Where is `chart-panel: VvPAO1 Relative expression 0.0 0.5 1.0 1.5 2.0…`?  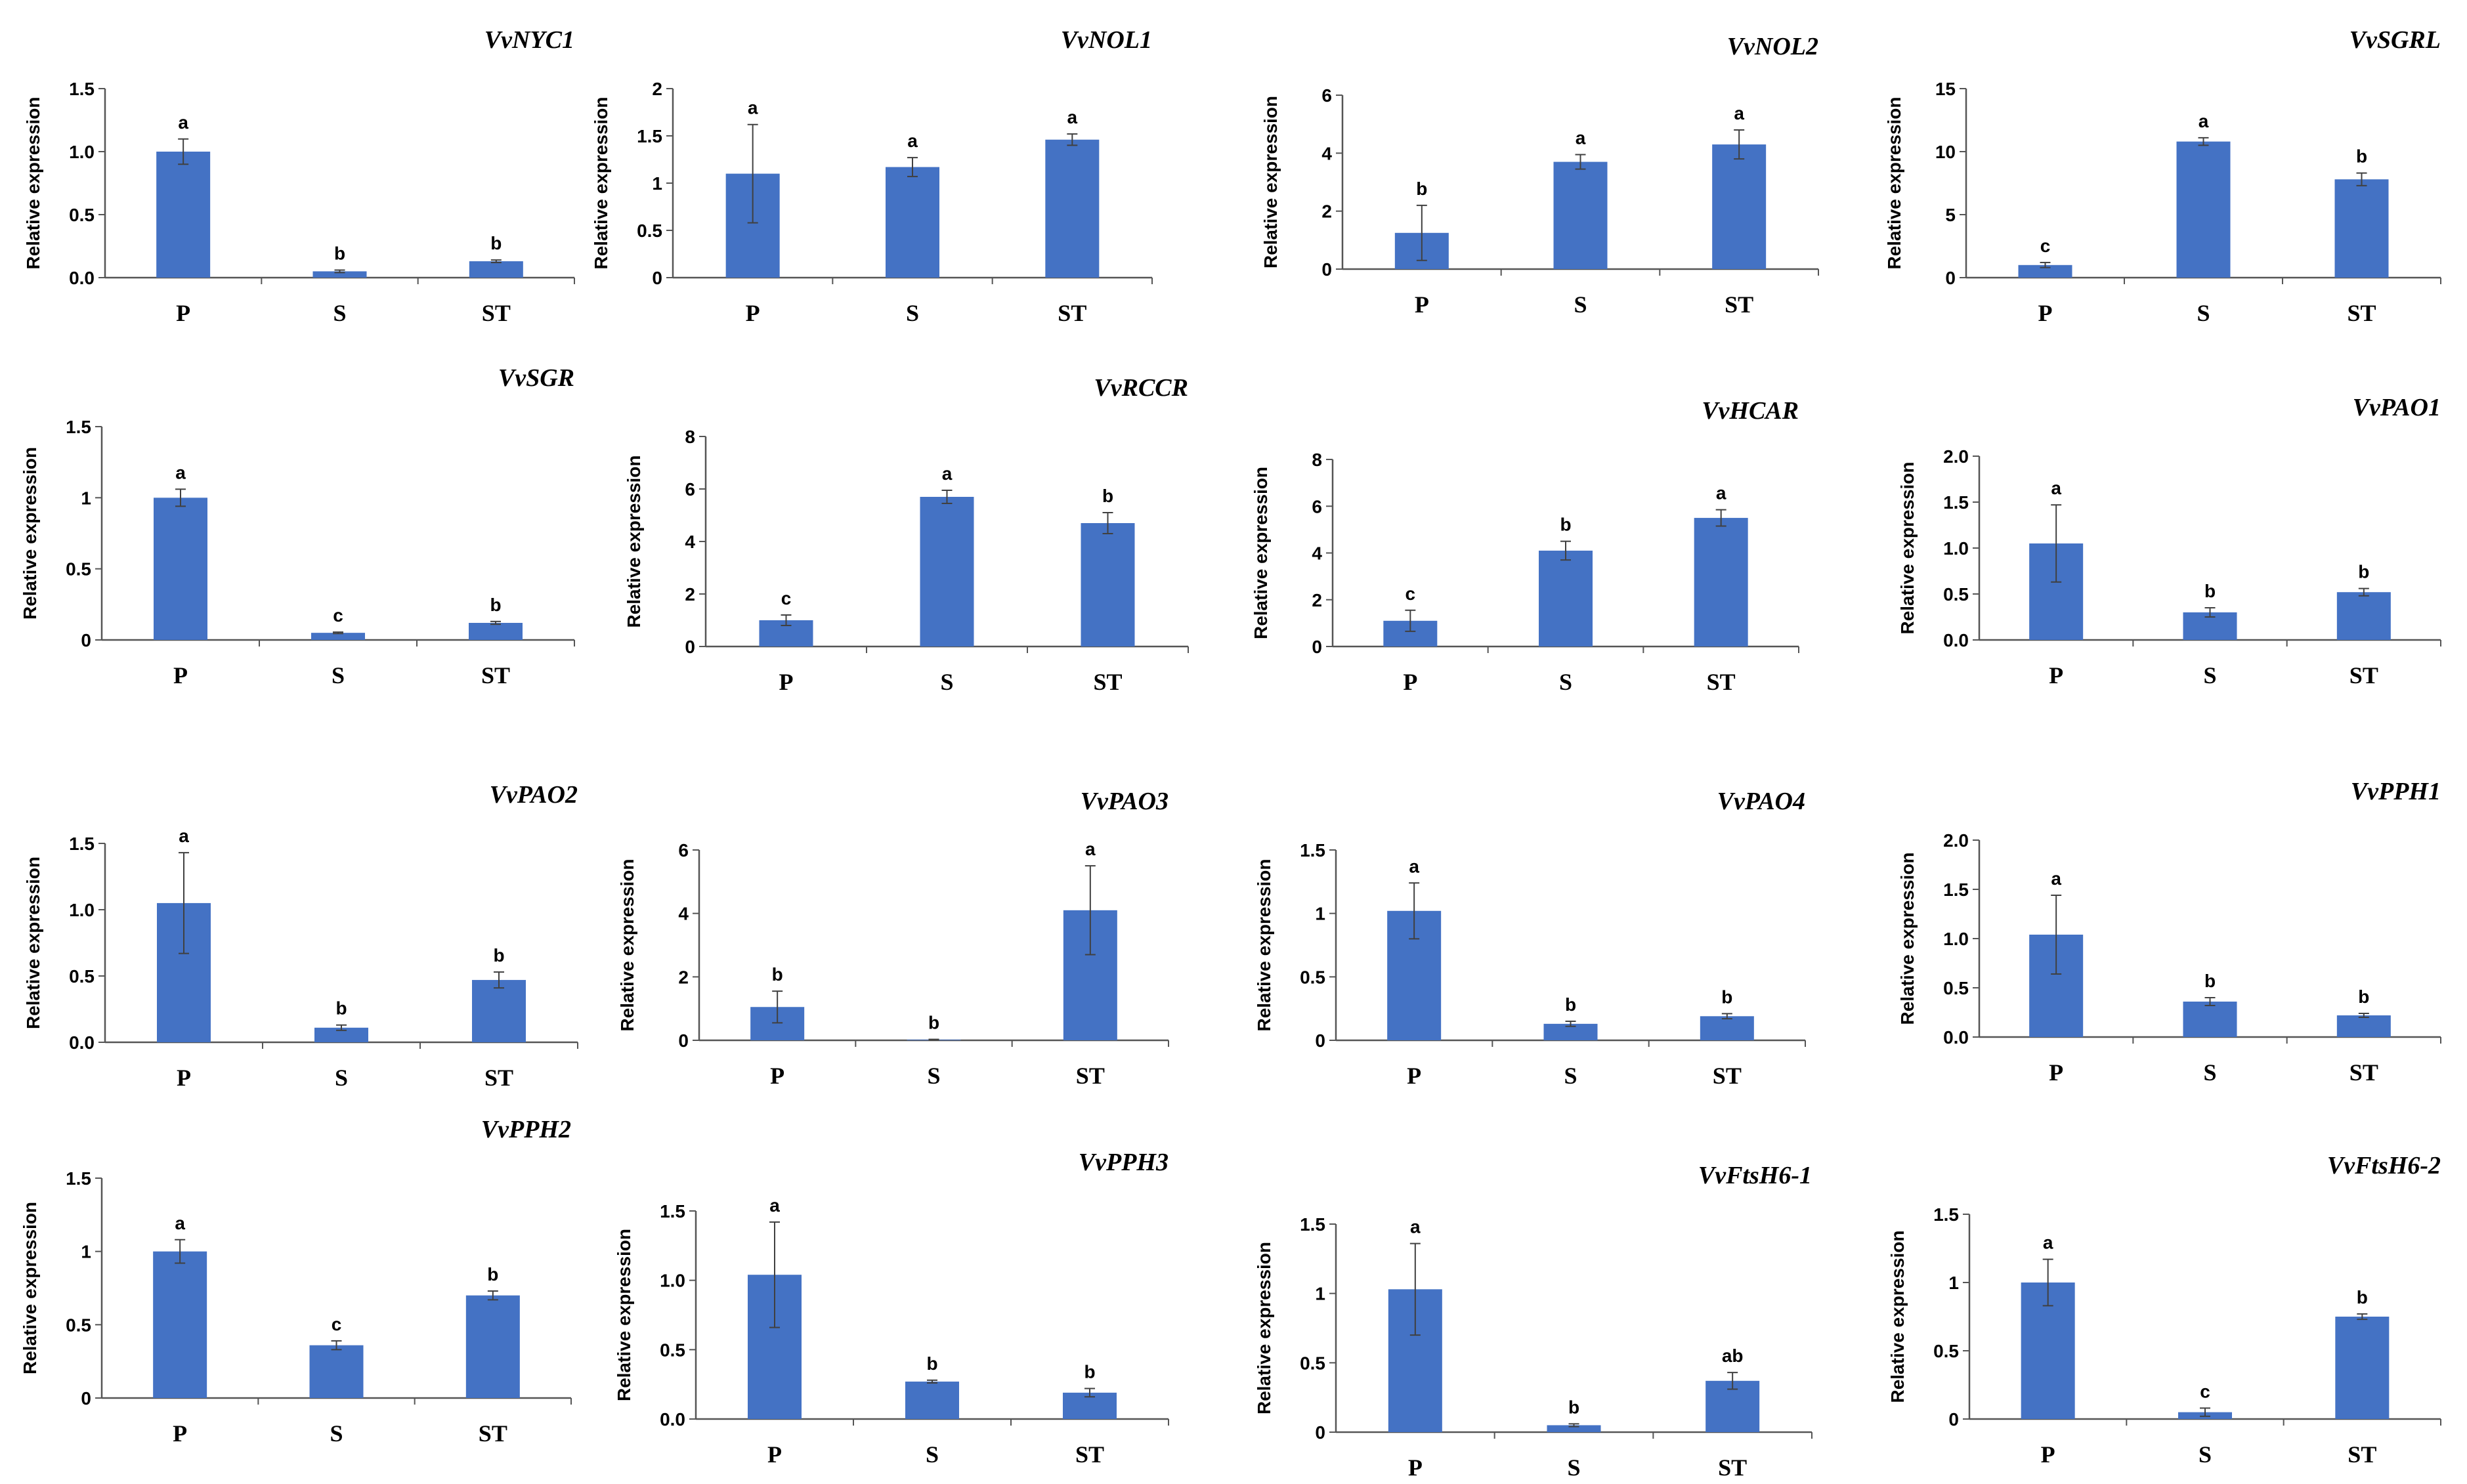
chart-panel: VvPAO1 Relative expression 0.0 0.5 1.0 1.5 2.0… is located at coordinates (2169, 541).